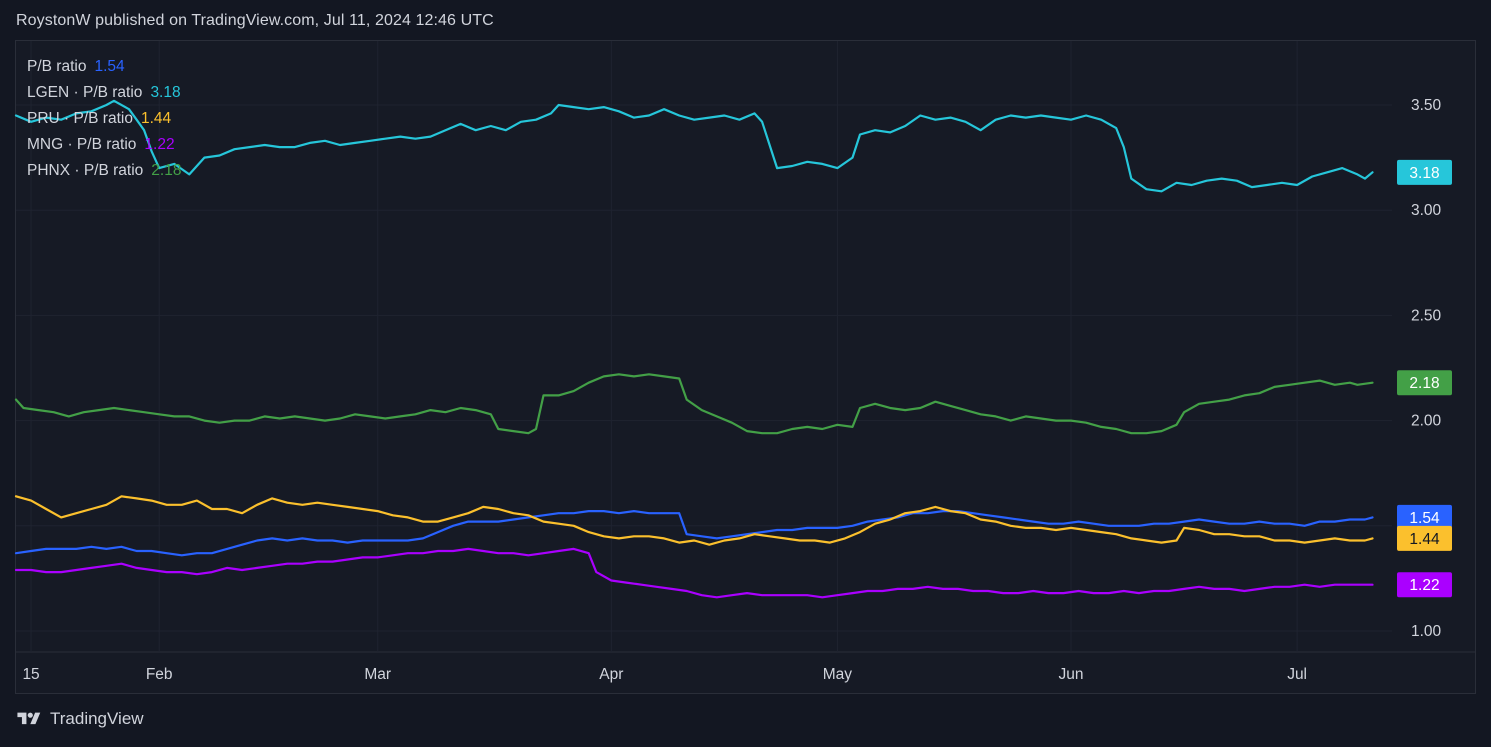 This screenshot has height=747, width=1491. What do you see at coordinates (1426, 315) in the screenshot?
I see `y-tick-label: 2.50` at bounding box center [1426, 315].